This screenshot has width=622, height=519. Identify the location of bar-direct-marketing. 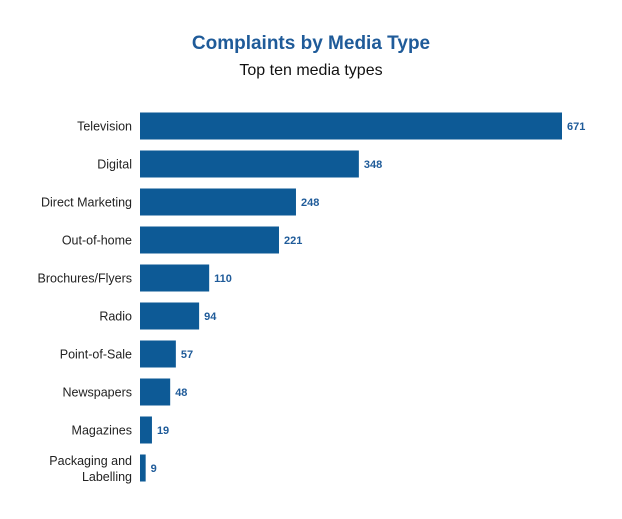
(218, 202).